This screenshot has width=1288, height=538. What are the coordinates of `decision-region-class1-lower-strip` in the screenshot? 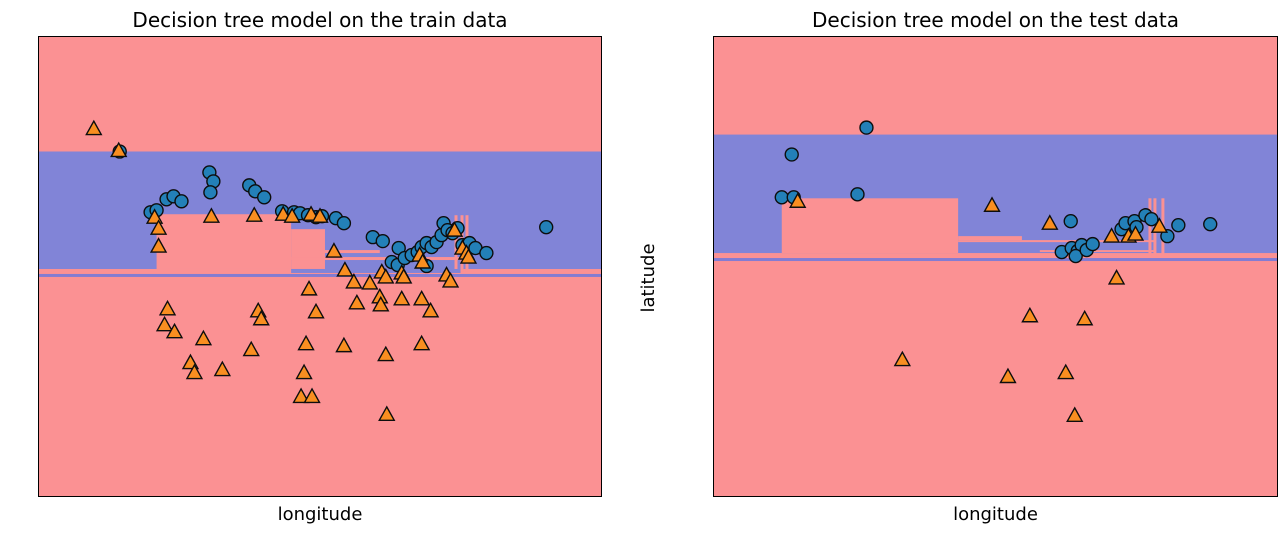 It's located at (376, 270).